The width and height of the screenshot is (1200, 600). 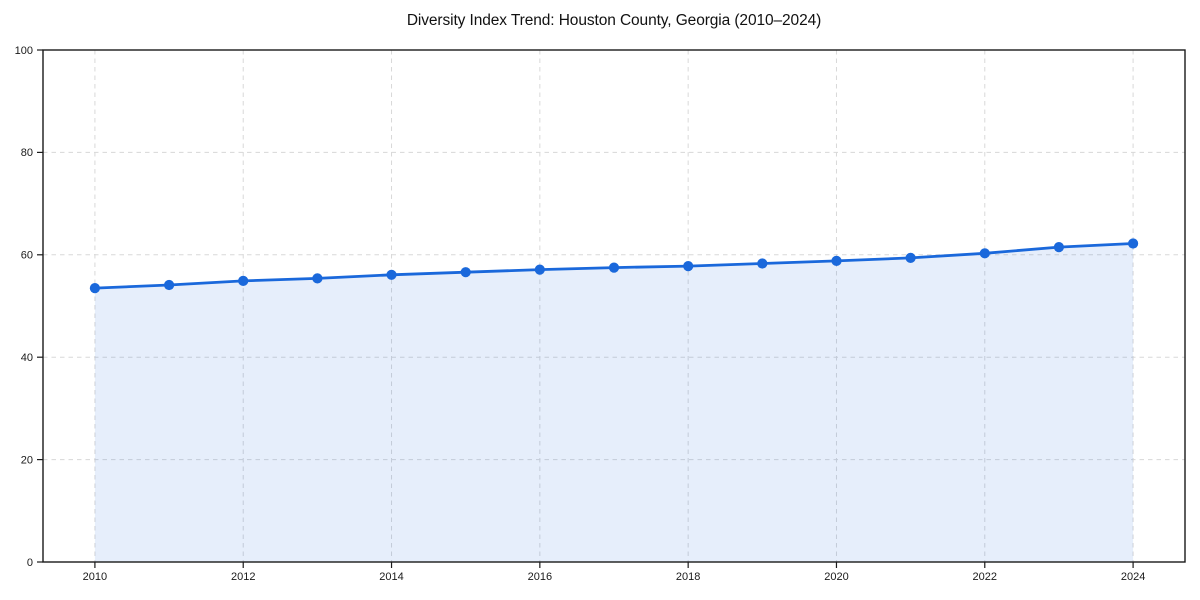 I want to click on data-point-2016, so click(x=539, y=269).